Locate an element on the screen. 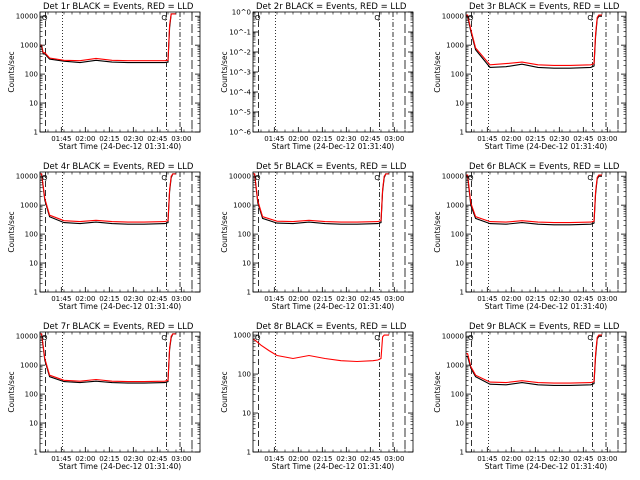 The width and height of the screenshot is (640, 480). y-tick-label: 10^0 is located at coordinates (241, 13).